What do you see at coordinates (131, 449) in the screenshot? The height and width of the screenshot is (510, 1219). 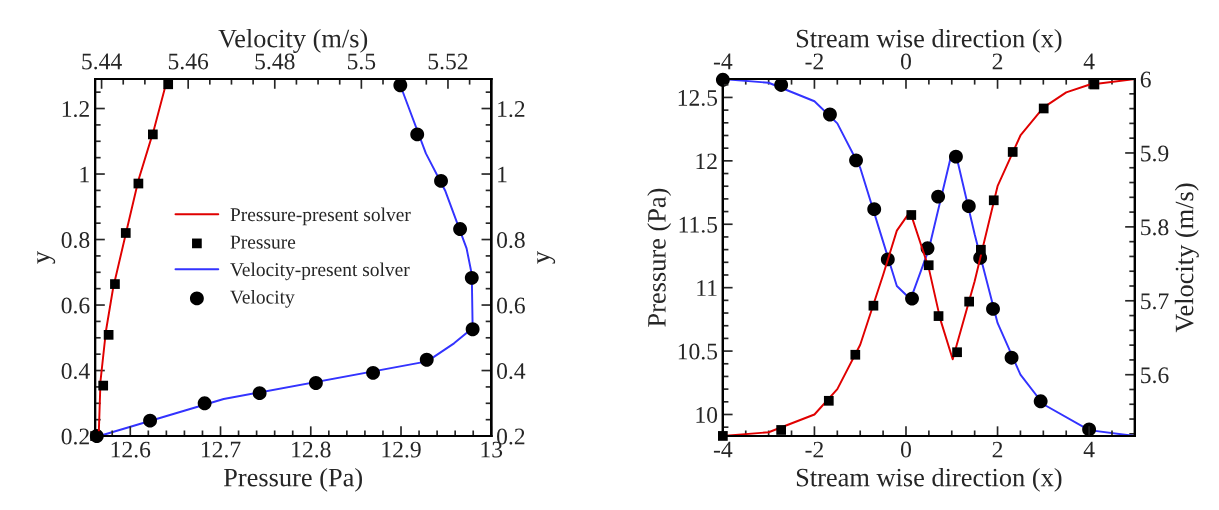 I see `x-tick-label: 12.6` at bounding box center [131, 449].